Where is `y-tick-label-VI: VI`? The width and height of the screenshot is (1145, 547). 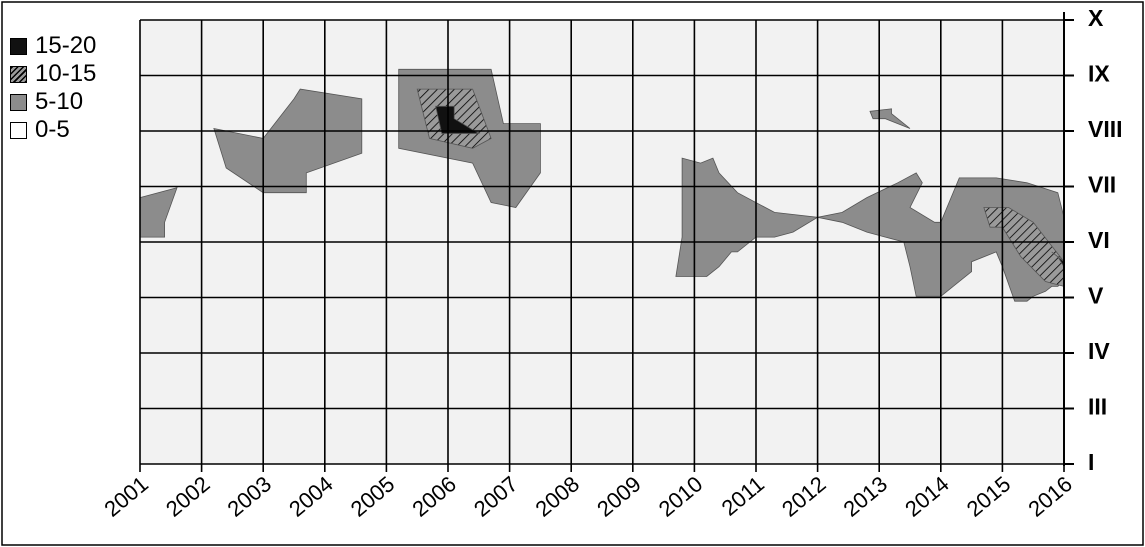
y-tick-label-VI: VI is located at coordinates (1099, 240).